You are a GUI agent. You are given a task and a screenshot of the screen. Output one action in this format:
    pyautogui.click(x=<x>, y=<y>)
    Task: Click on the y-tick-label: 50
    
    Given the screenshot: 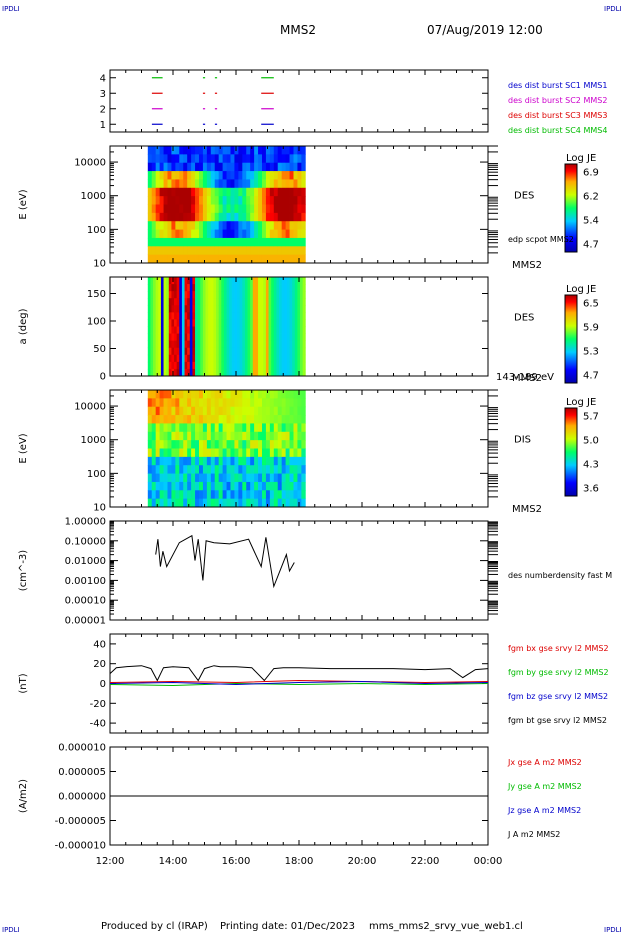 What is the action you would take?
    pyautogui.click(x=99, y=349)
    